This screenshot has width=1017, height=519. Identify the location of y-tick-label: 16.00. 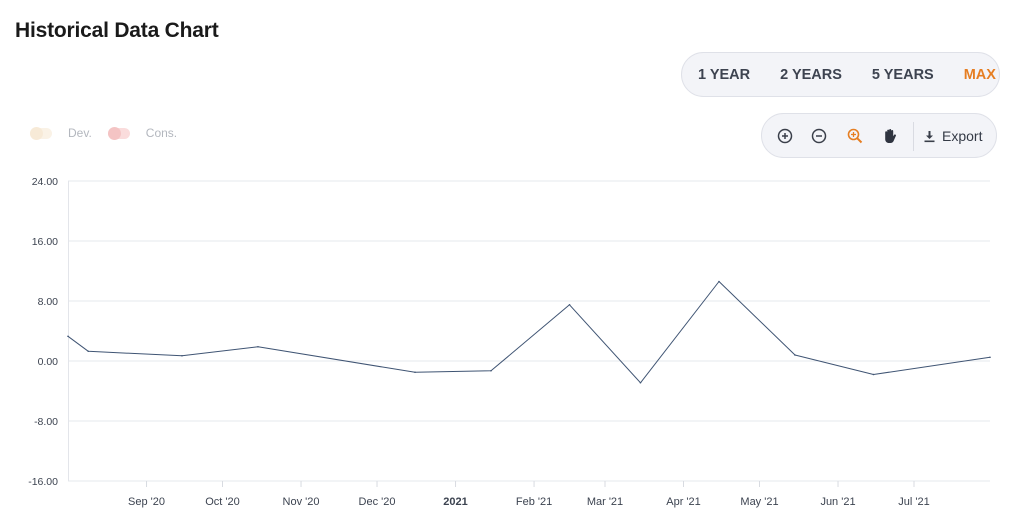
(45, 242).